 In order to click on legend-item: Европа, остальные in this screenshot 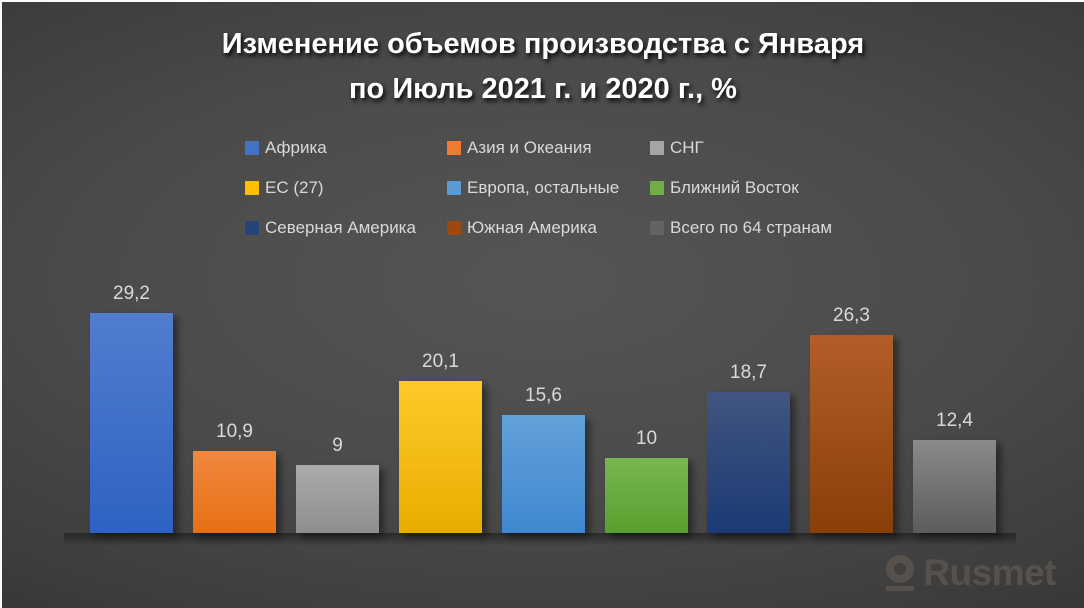, I will do `click(533, 188)`.